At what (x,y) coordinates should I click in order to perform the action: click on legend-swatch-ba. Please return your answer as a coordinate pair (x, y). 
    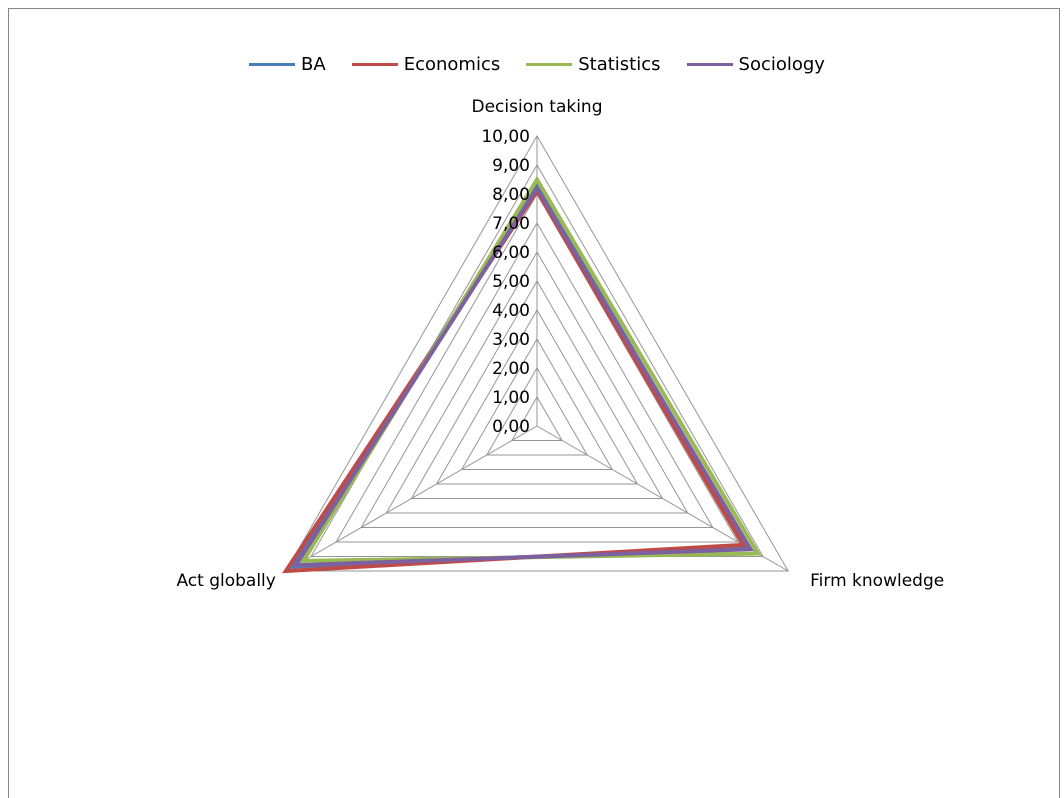
    Looking at the image, I should click on (272, 64).